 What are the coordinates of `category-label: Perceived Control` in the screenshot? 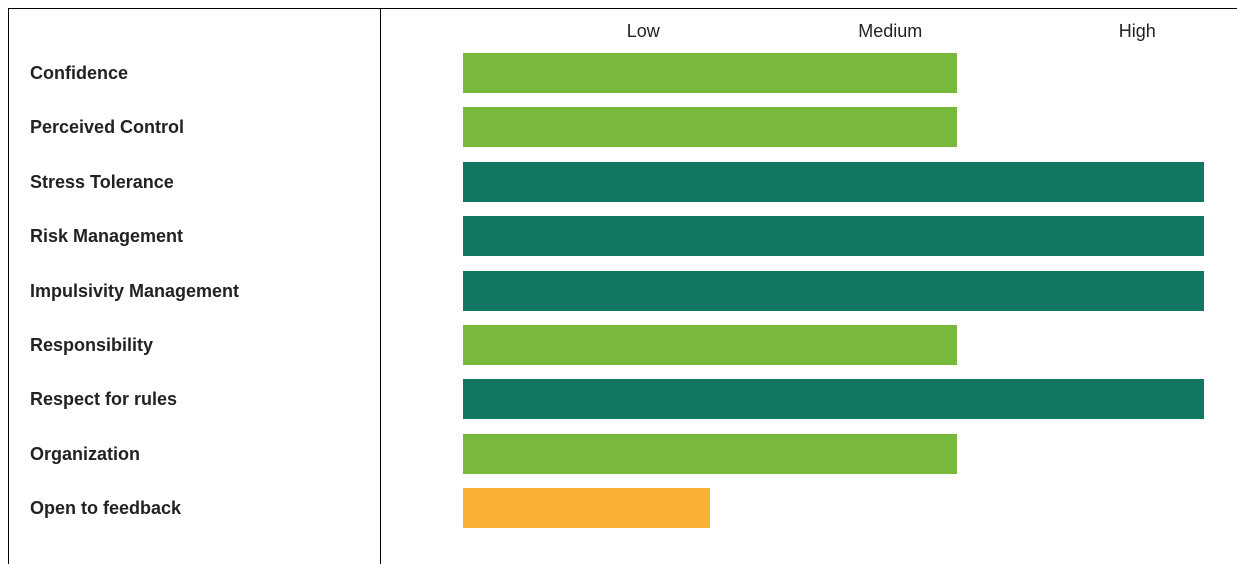 It's located at (107, 127).